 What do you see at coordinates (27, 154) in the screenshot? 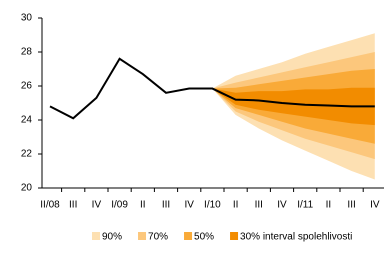
I see `y-tick-label: 22` at bounding box center [27, 154].